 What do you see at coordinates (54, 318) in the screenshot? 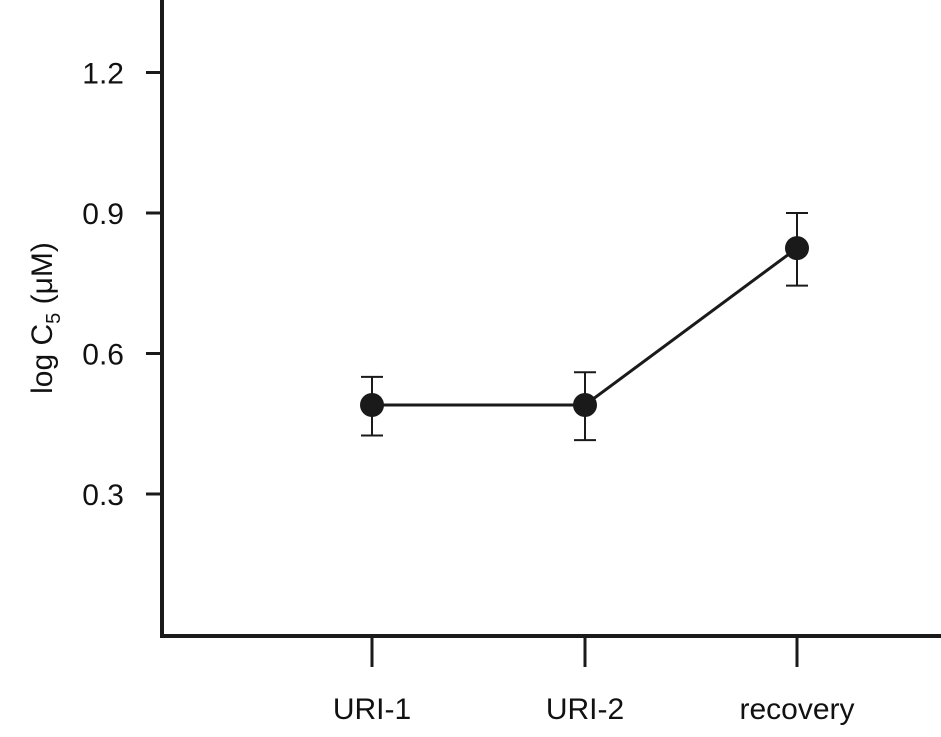
I see `y-axis-title-subscript: 5` at bounding box center [54, 318].